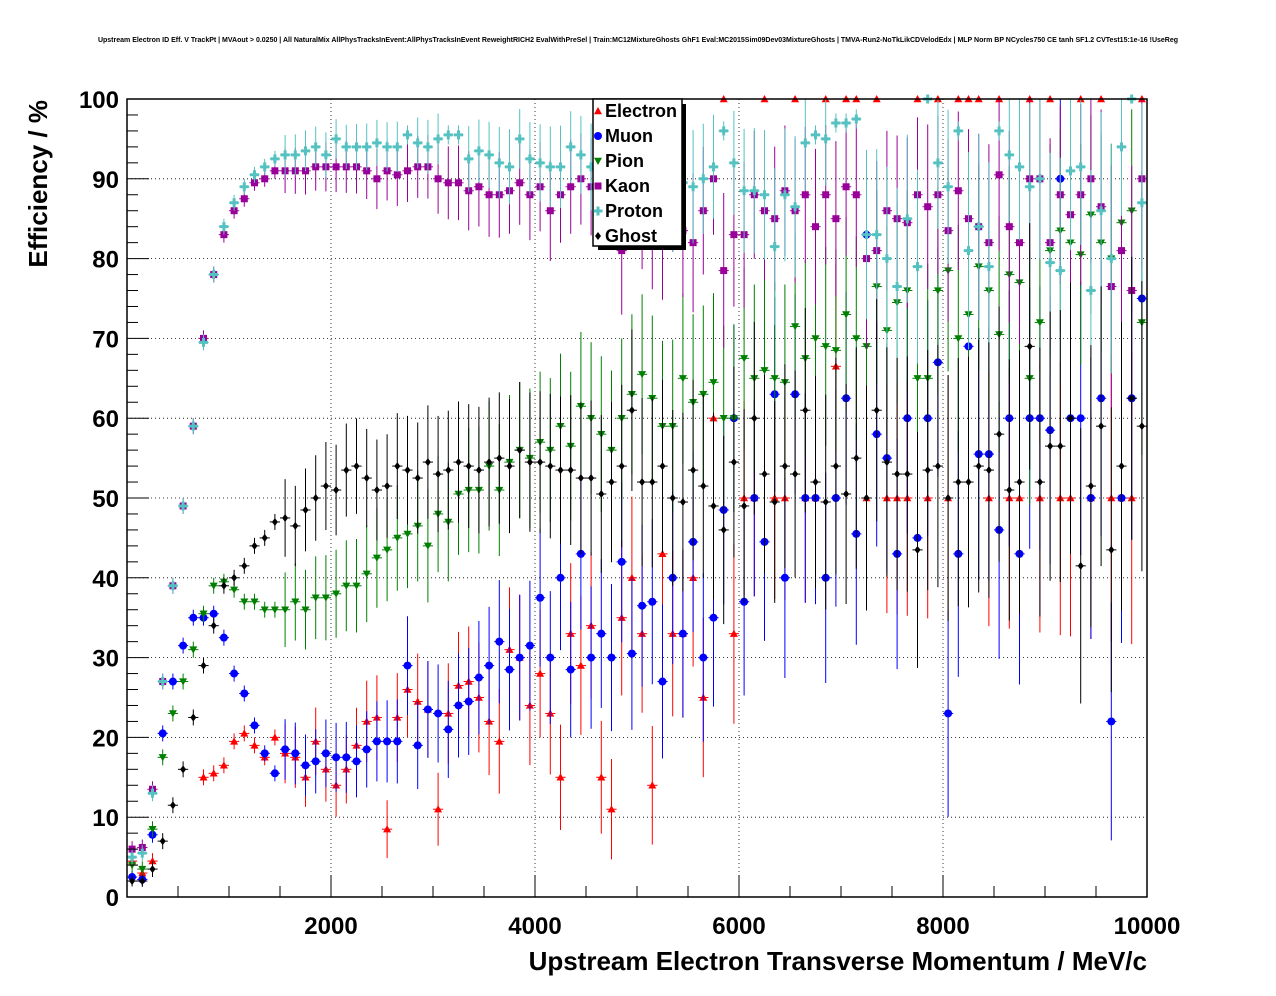  Describe the element at coordinates (738, 926) in the screenshot. I see `x-tick-label: 6000` at that location.